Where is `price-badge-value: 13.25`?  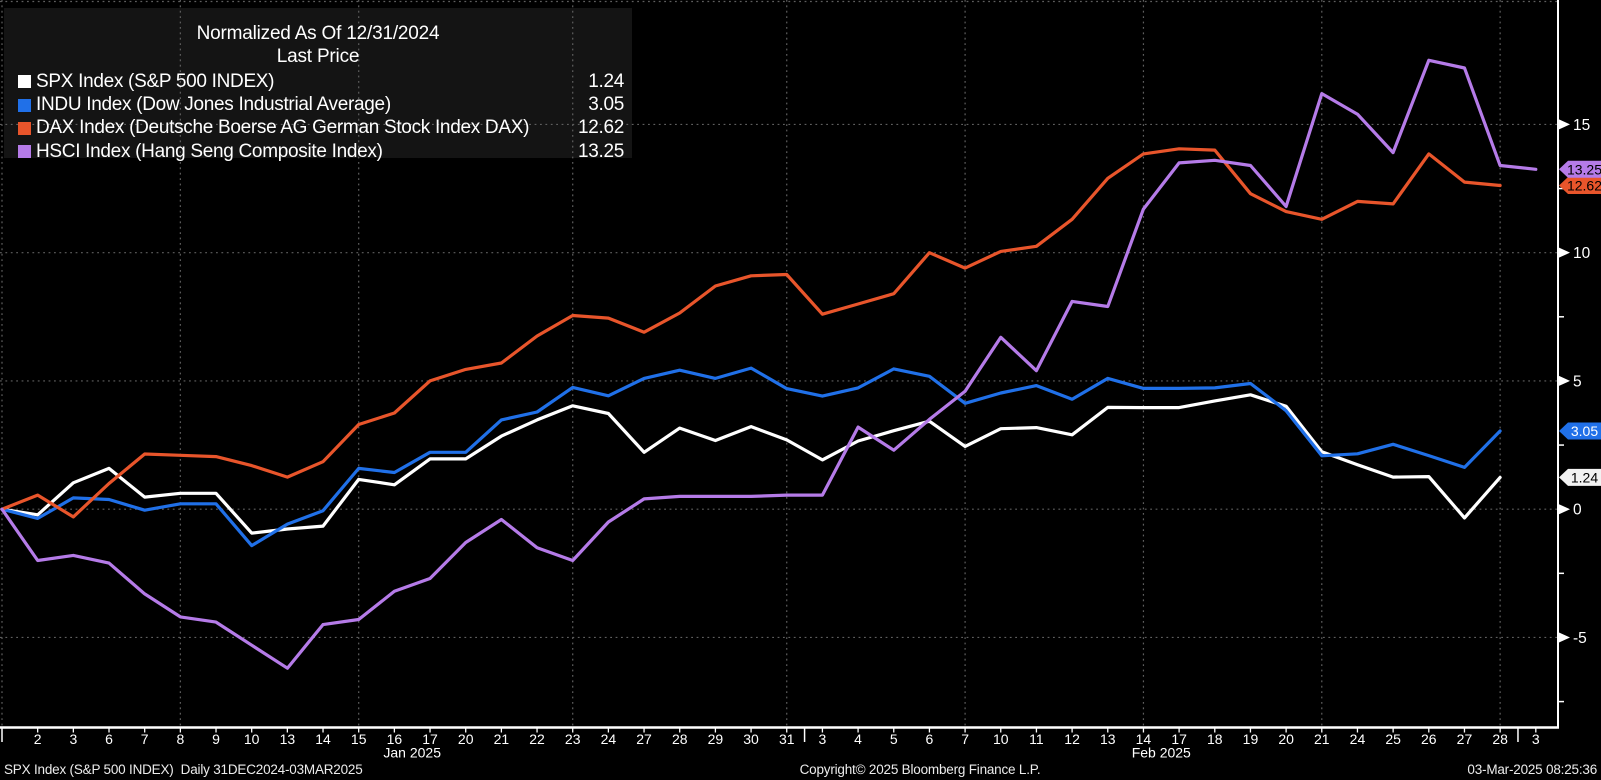
price-badge-value: 13.25 is located at coordinates (1584, 169).